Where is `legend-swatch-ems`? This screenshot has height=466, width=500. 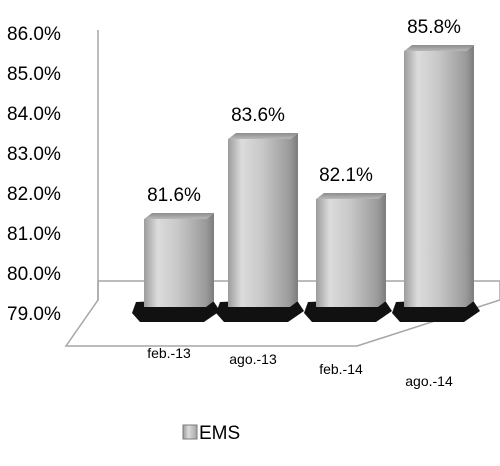
legend-swatch-ems is located at coordinates (190, 432).